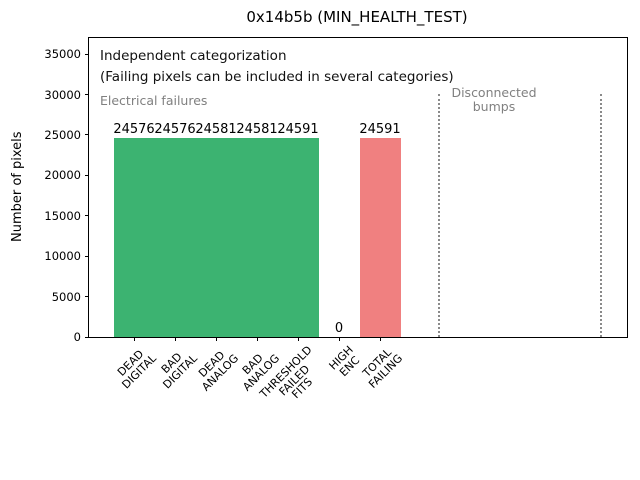 The height and width of the screenshot is (480, 640). Describe the element at coordinates (298, 237) in the screenshot. I see `bar-threshold-failed-fits` at that location.